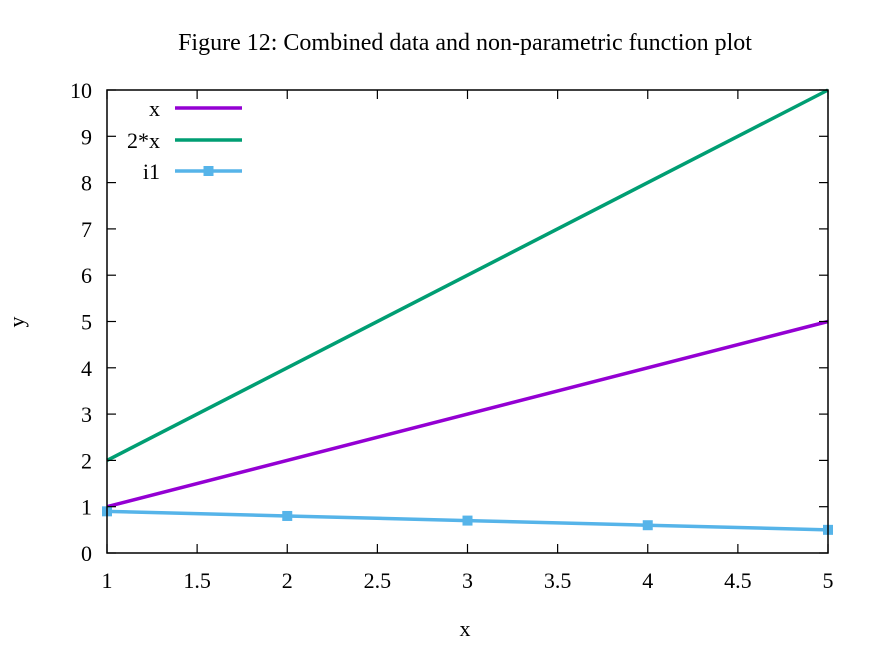 Image resolution: width=871 pixels, height=653 pixels. Describe the element at coordinates (86, 368) in the screenshot. I see `y-tick-label: 4` at that location.